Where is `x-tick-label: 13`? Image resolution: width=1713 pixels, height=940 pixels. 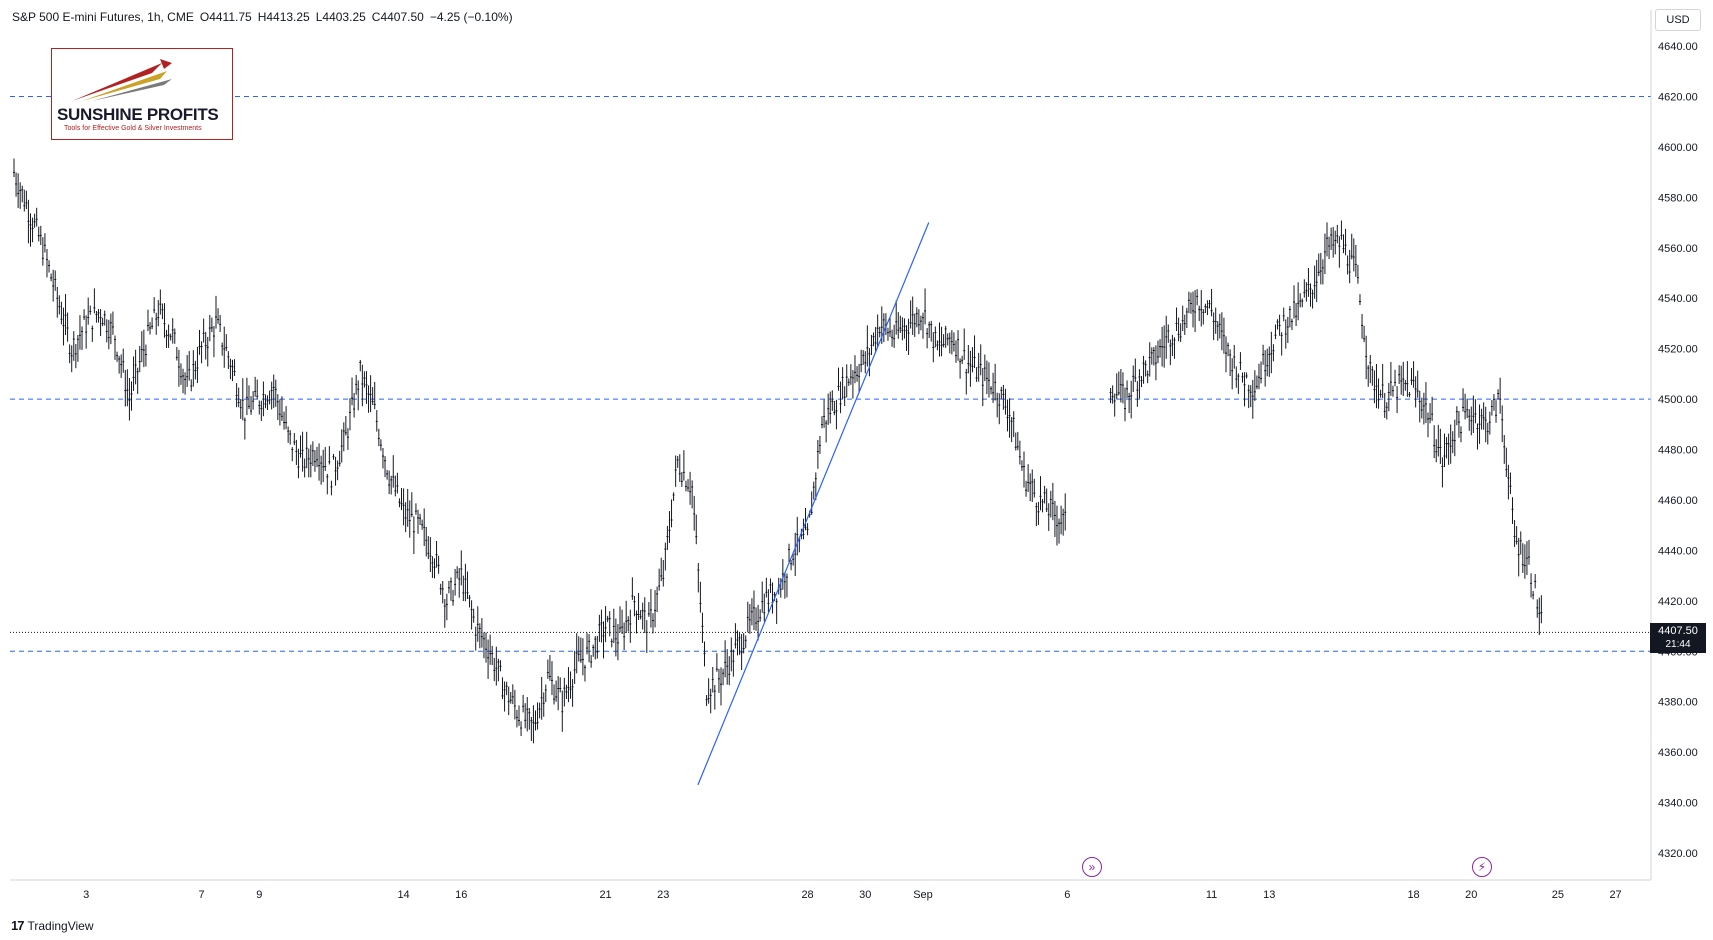 x-tick-label: 13 is located at coordinates (1269, 895).